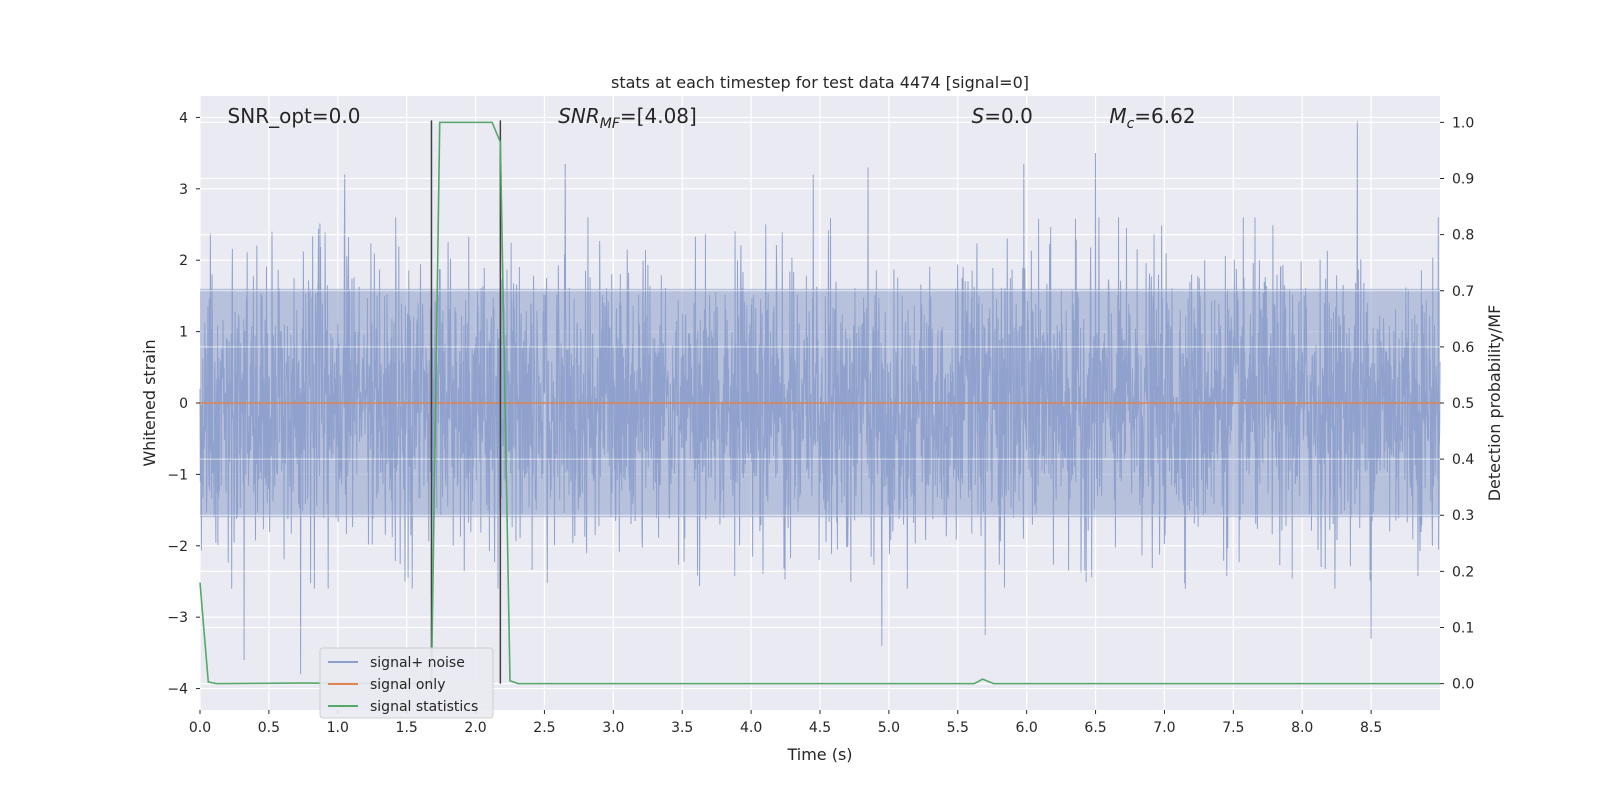  What do you see at coordinates (820, 728) in the screenshot?
I see `x-tick-label: 4.5` at bounding box center [820, 728].